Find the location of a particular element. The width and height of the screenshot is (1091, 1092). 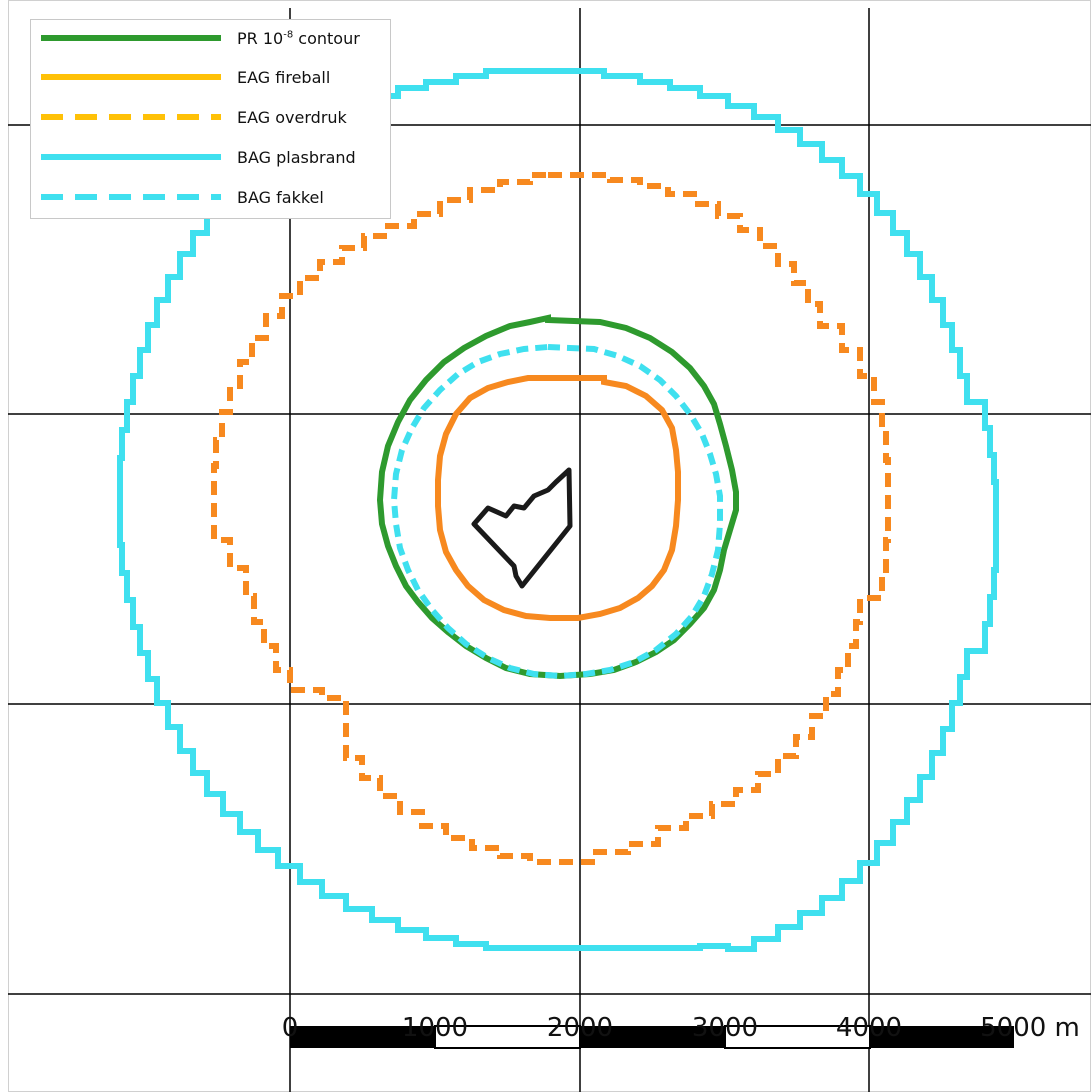

legend-label-pr-contour: PR 10-8 contour is located at coordinates (298, 38).